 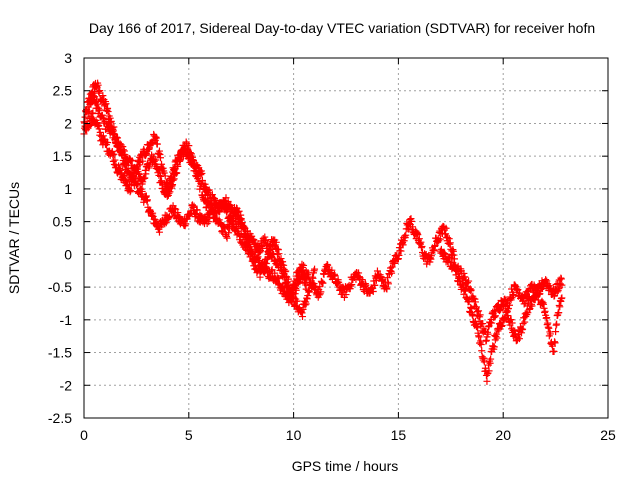 I want to click on x-tick-label: 25, so click(x=608, y=435).